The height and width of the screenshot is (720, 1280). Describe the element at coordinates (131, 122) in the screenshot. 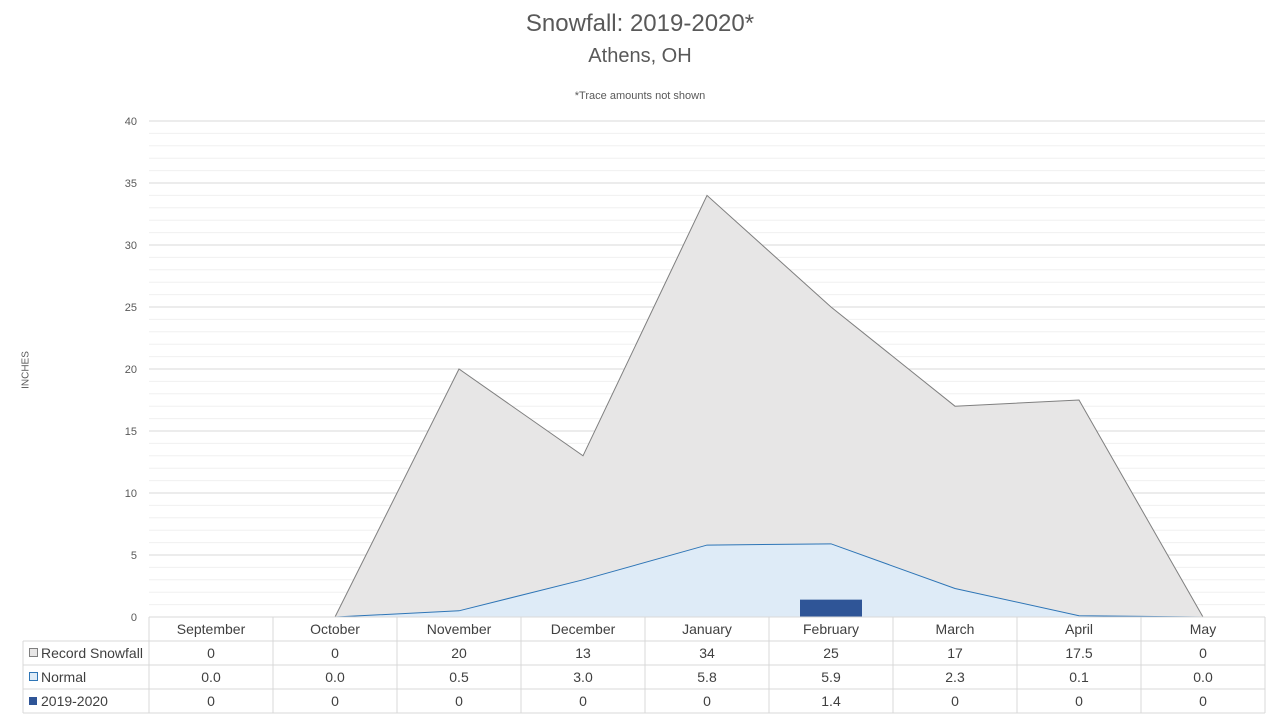

I see `y-tick-label: 40` at that location.